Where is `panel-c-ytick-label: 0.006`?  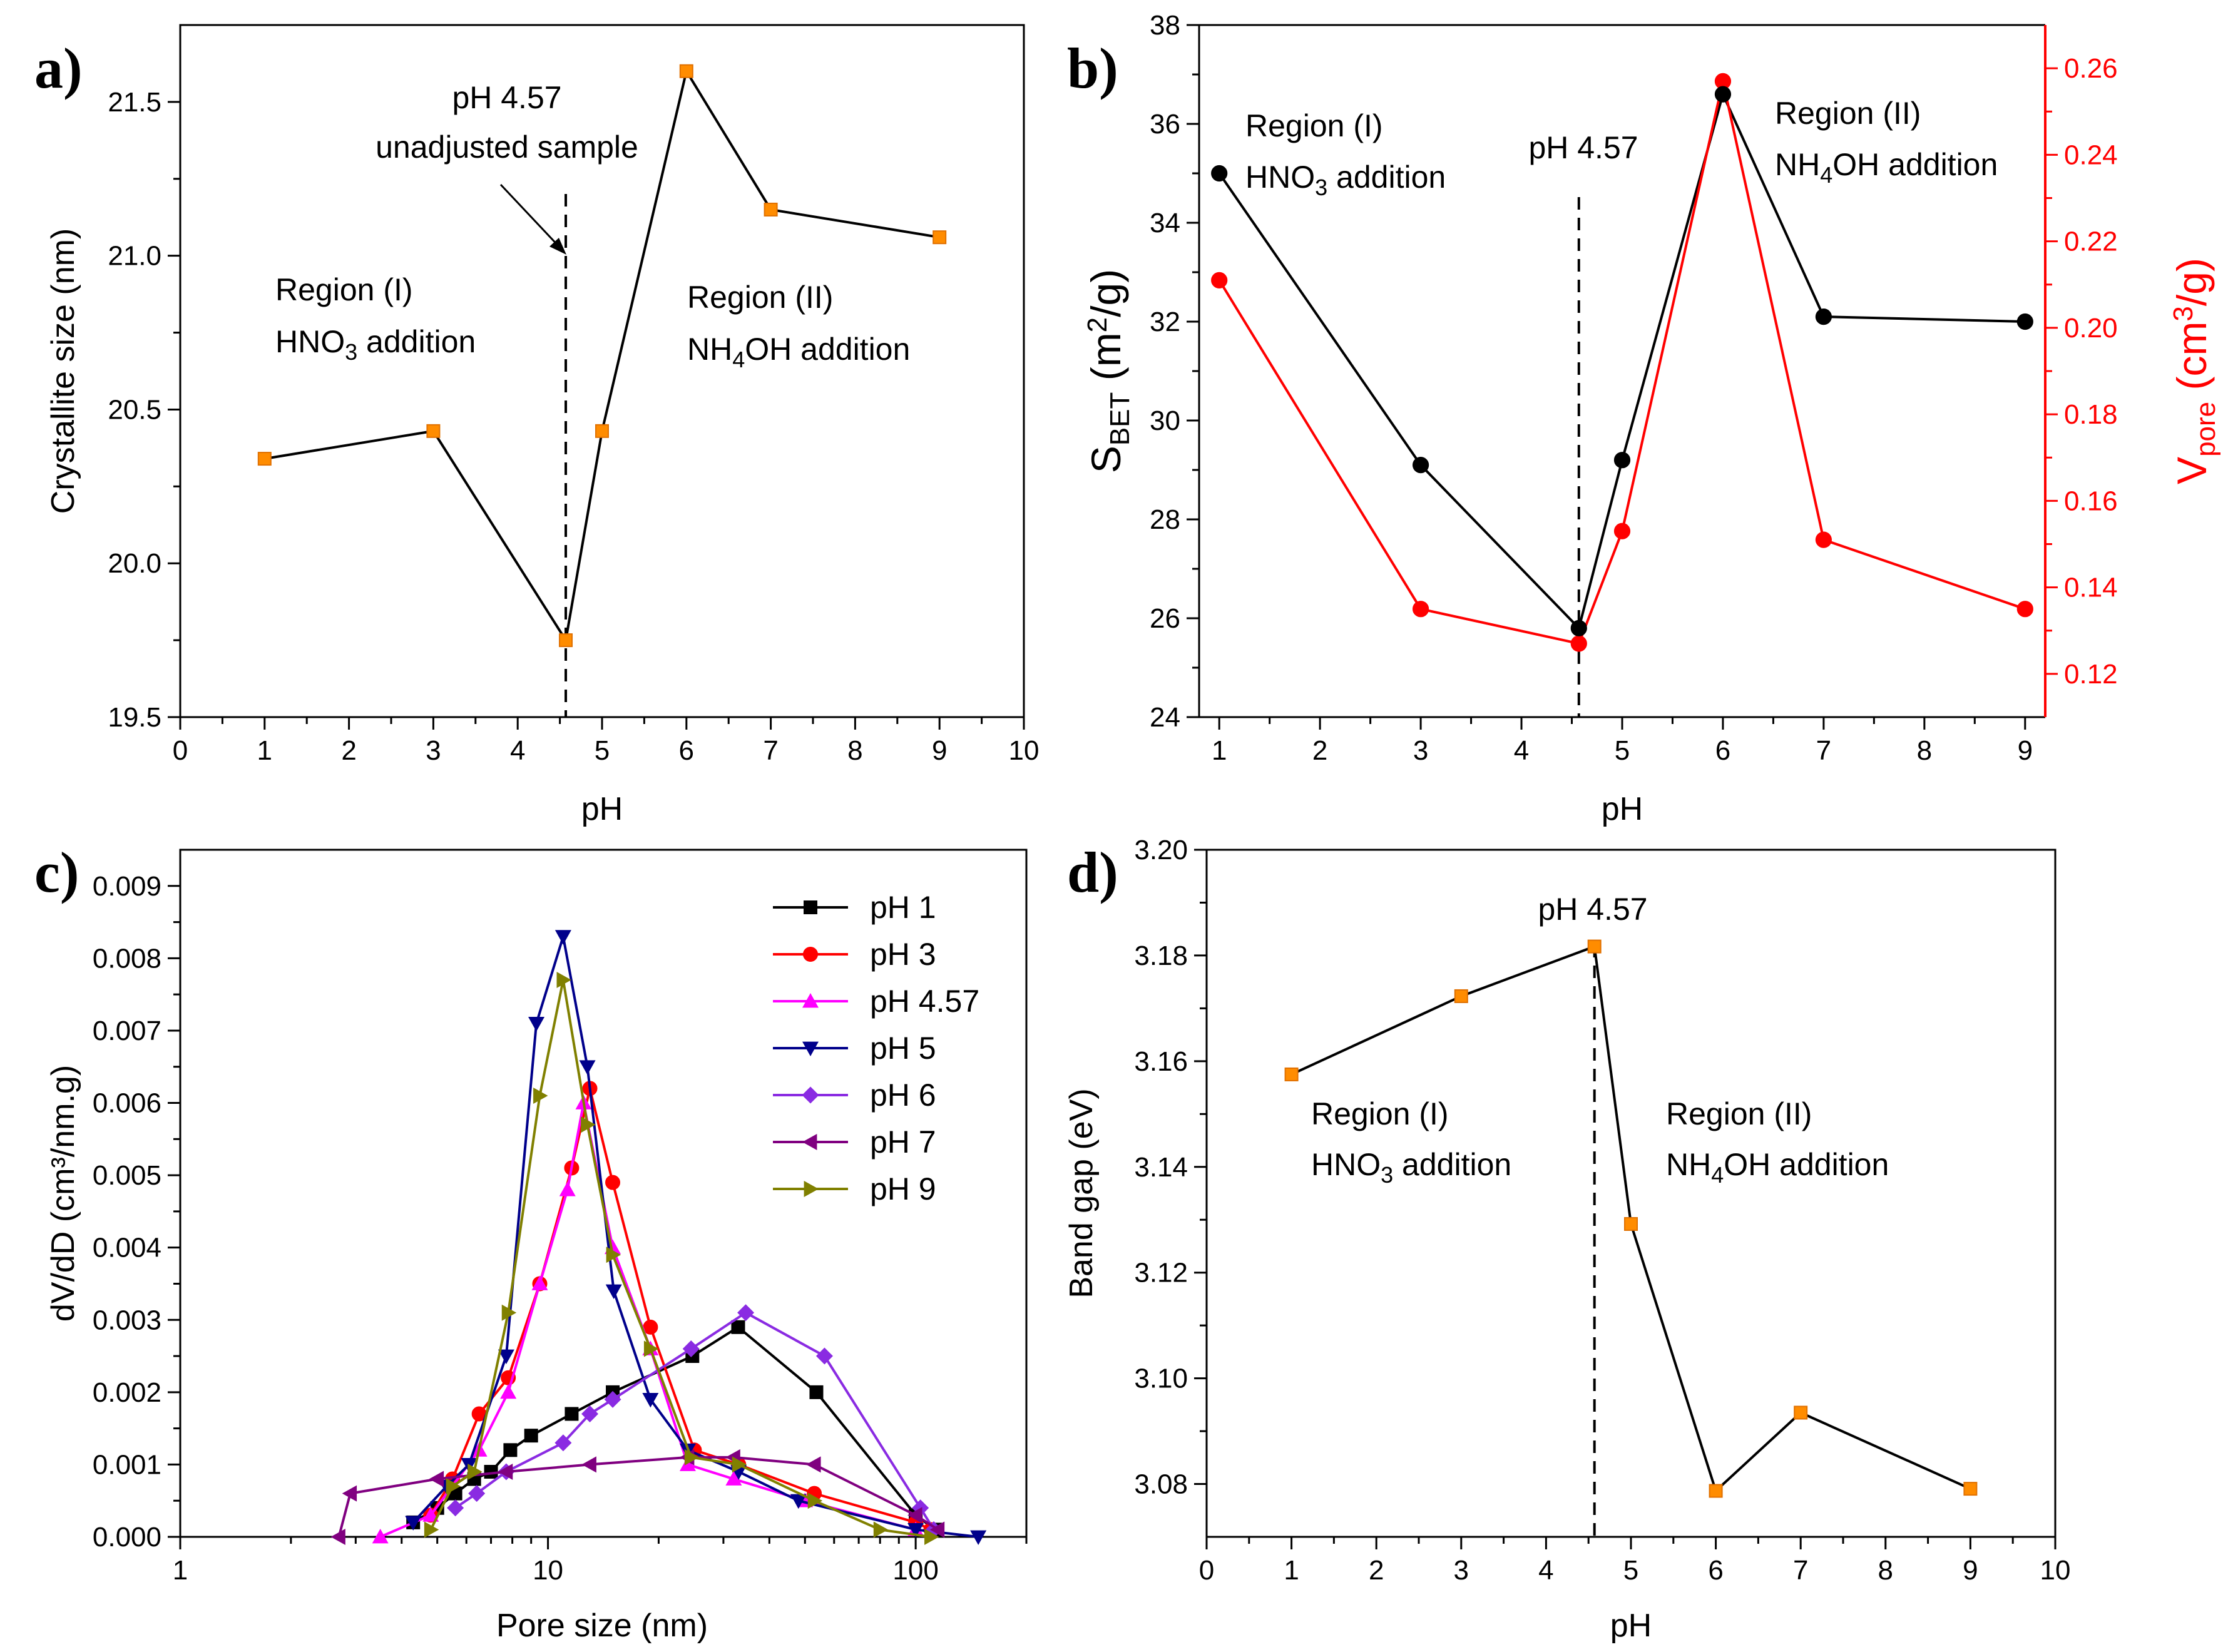
panel-c-ytick-label: 0.006 is located at coordinates (127, 1103).